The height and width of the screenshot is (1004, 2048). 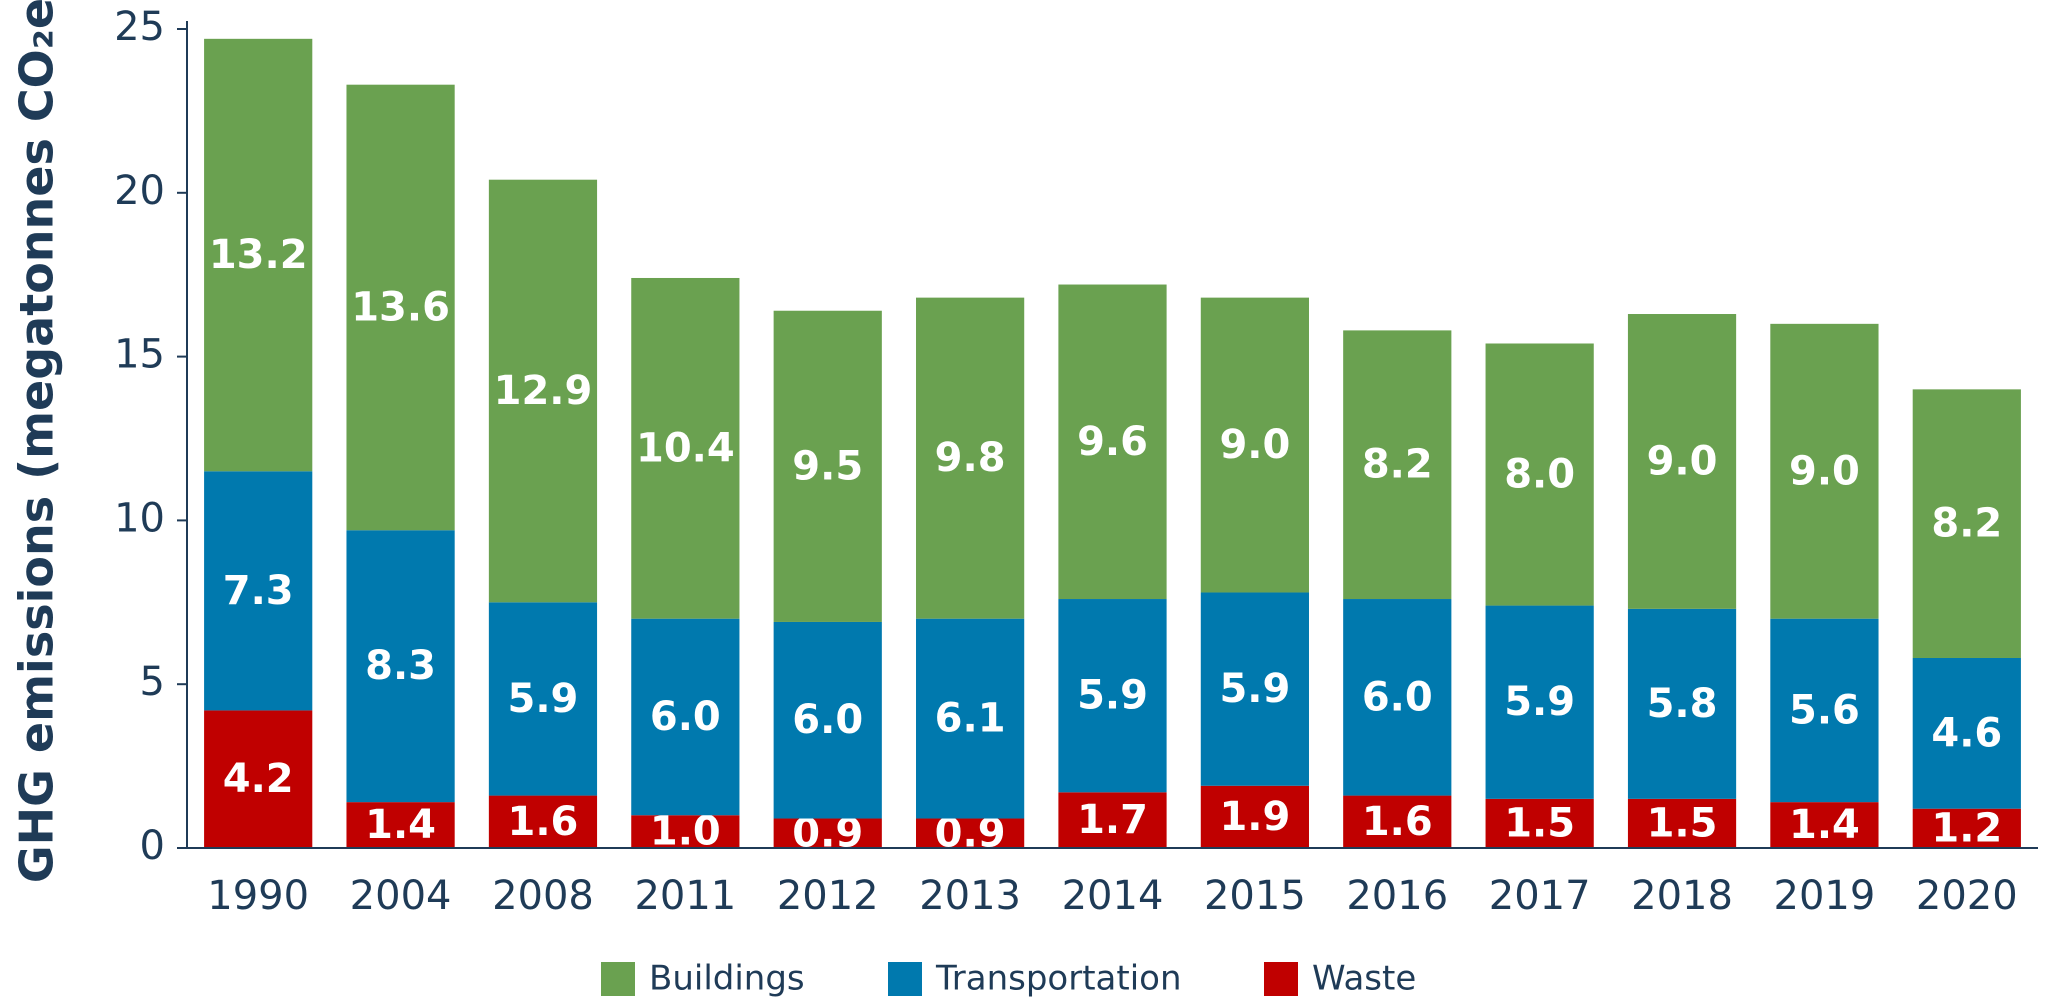 What do you see at coordinates (1058, 979) in the screenshot?
I see `legend-label: Transportation` at bounding box center [1058, 979].